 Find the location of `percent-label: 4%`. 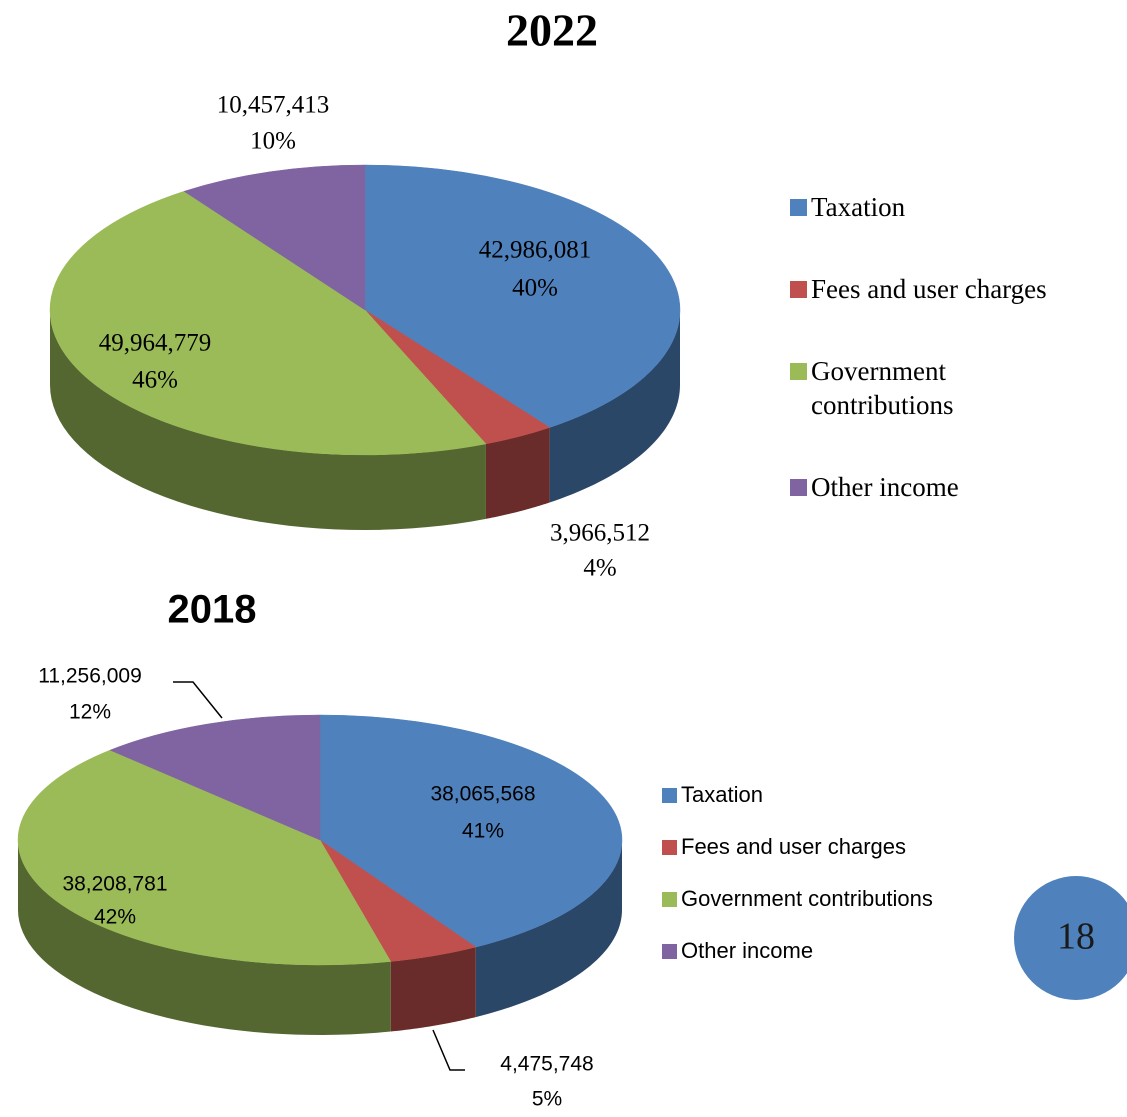

percent-label: 4% is located at coordinates (599, 568).